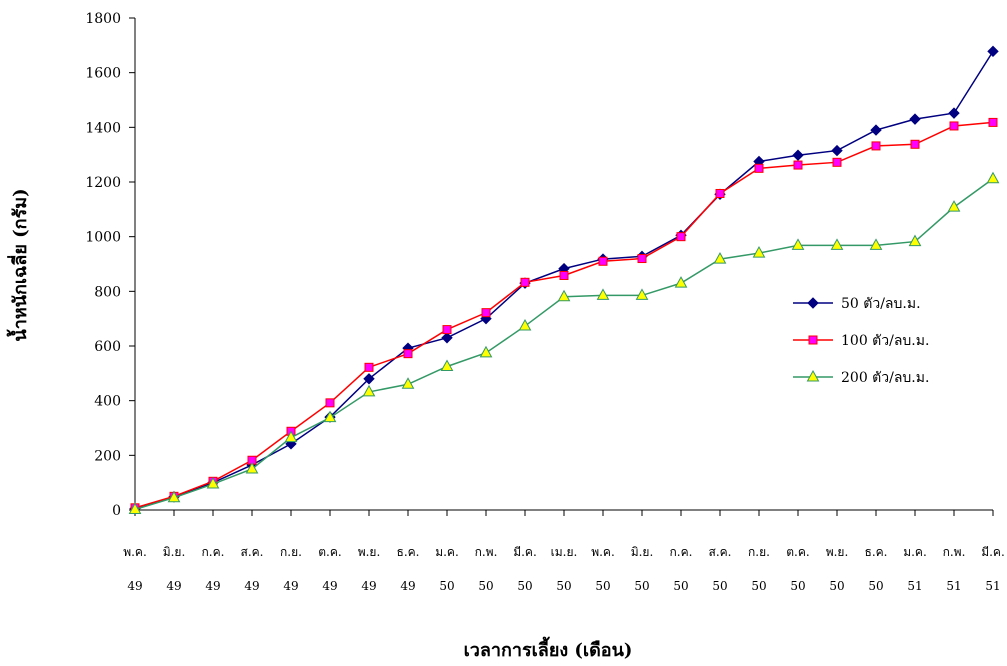  Describe the element at coordinates (107, 456) in the screenshot. I see `y-tick-label: 200` at that location.